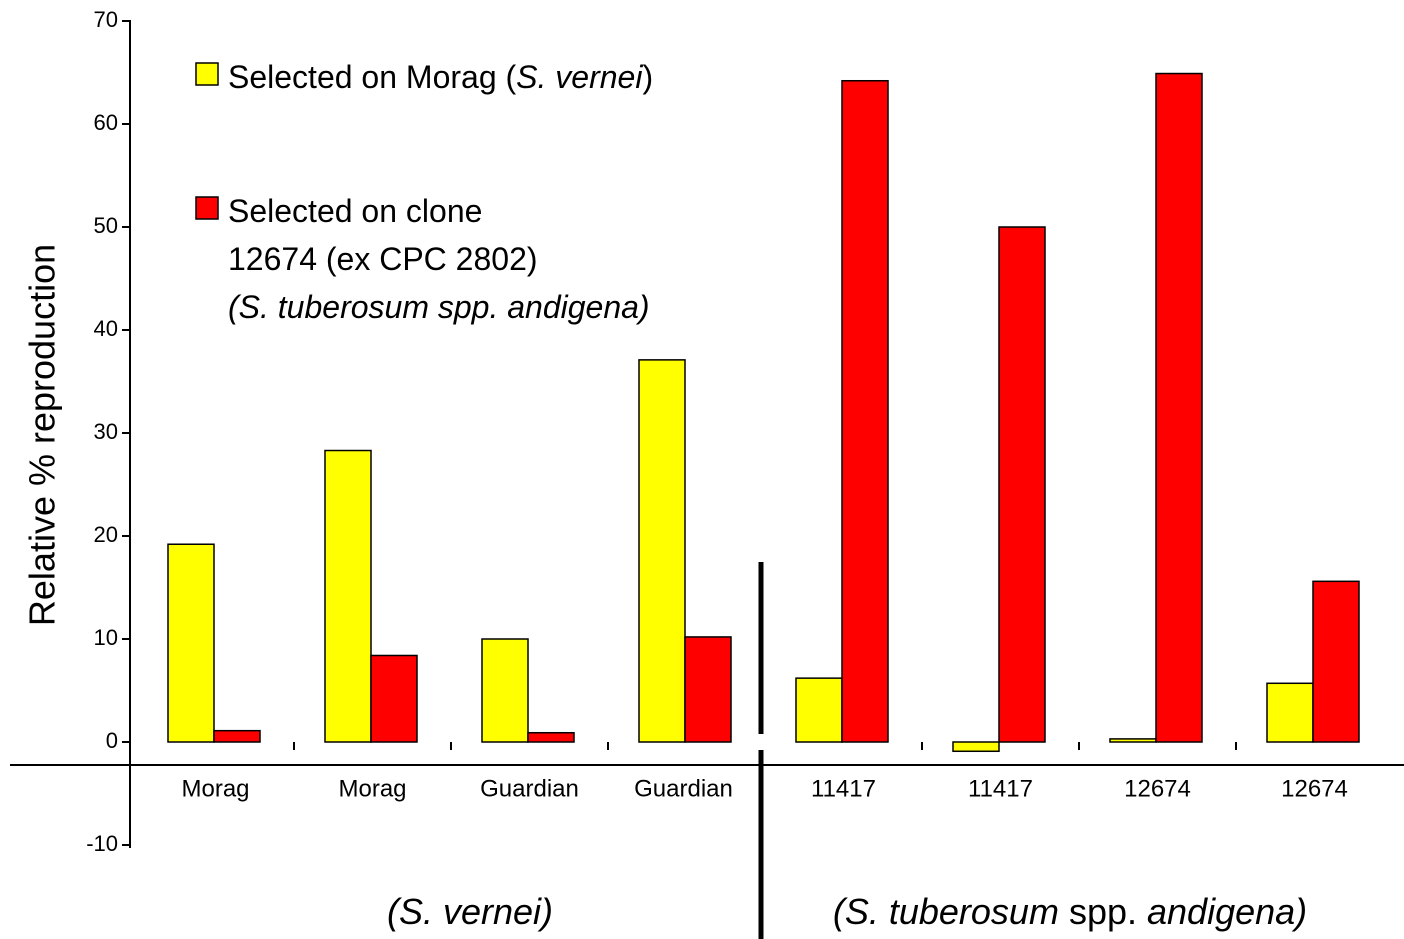 The image size is (1404, 939). What do you see at coordinates (112, 740) in the screenshot?
I see `y-tick-label: 0` at bounding box center [112, 740].